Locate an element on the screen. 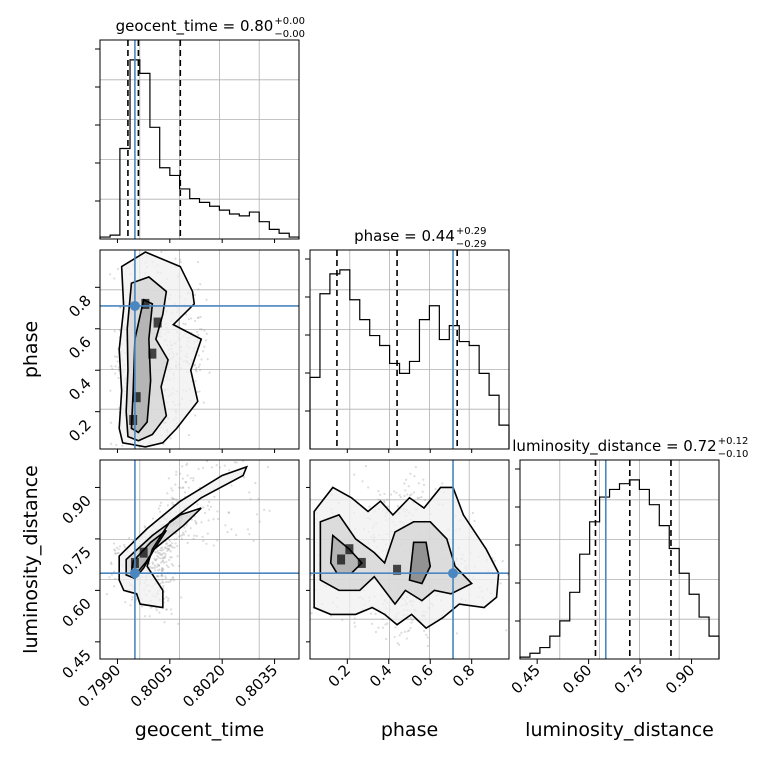  title-sub: −0.00 is located at coordinates (289, 34).